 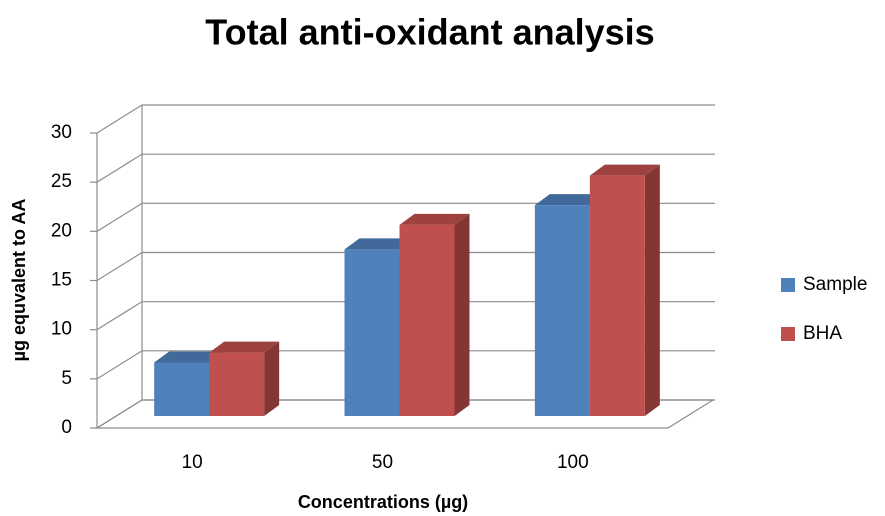 I want to click on y-axis-title: µg equvalent to AA, so click(x=19, y=280).